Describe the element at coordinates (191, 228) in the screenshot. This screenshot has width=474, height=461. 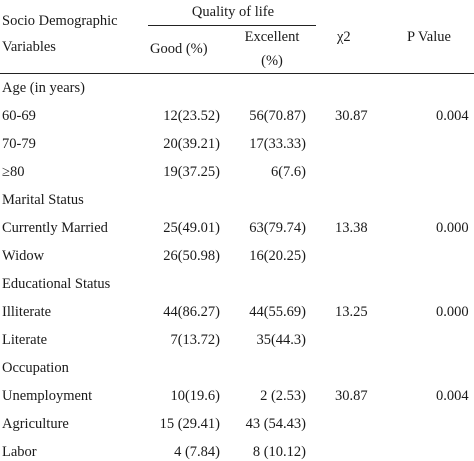
I see `good-value: 25(49.01)` at that location.